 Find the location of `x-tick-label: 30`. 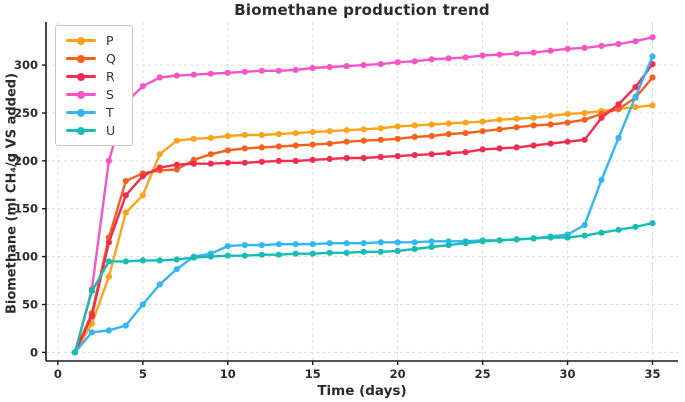

x-tick-label: 30 is located at coordinates (568, 374).